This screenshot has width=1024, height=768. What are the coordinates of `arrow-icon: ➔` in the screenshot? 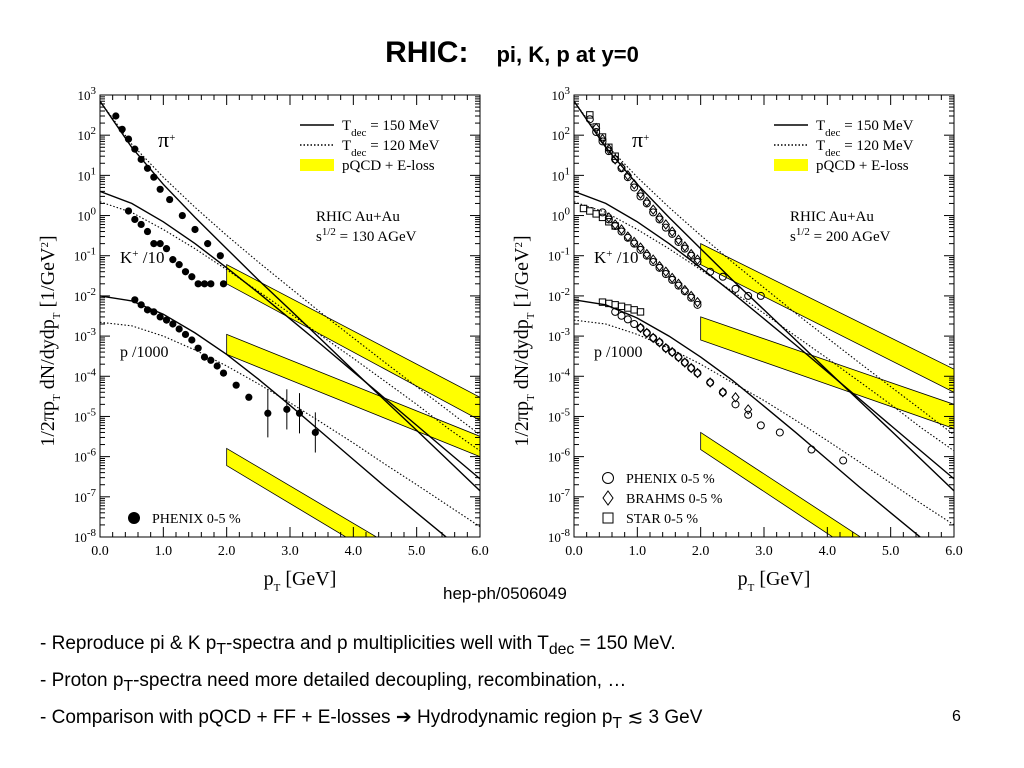 It's located at (403, 717).